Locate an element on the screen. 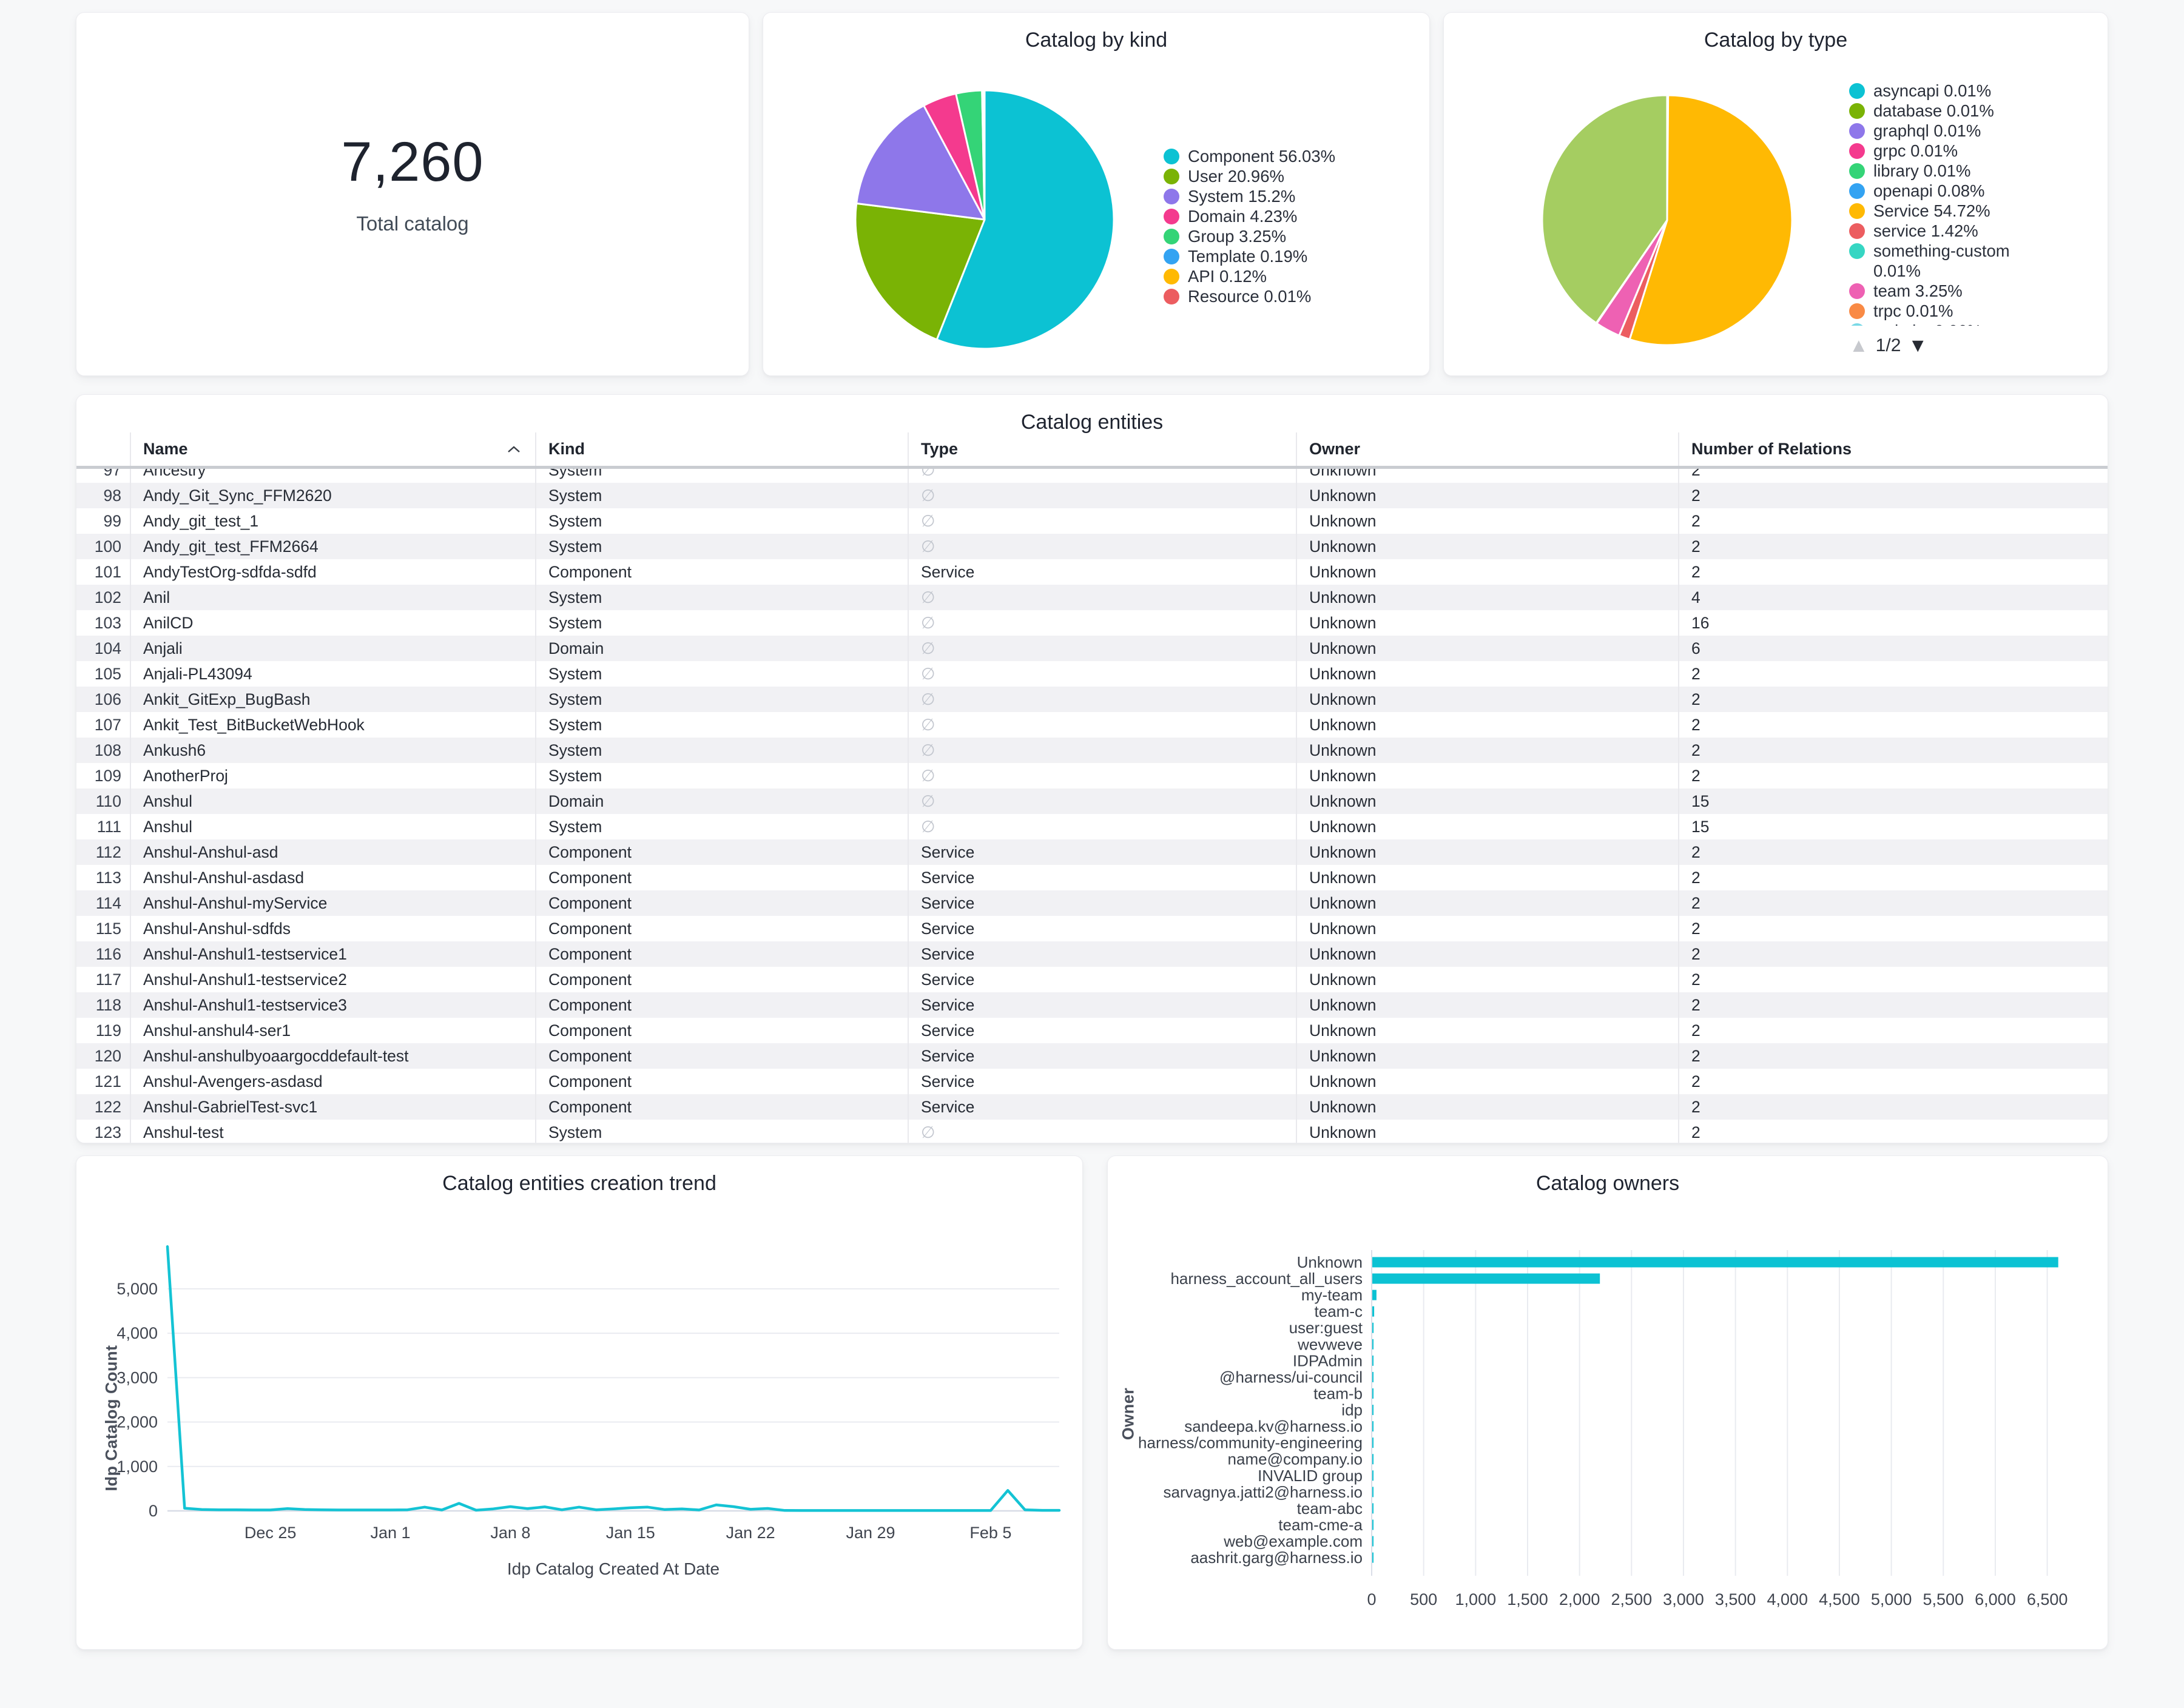 The width and height of the screenshot is (2184, 1708). table-row: 105 Anjali-PL43094 System ∅ Unknown 2 is located at coordinates (1092, 674).